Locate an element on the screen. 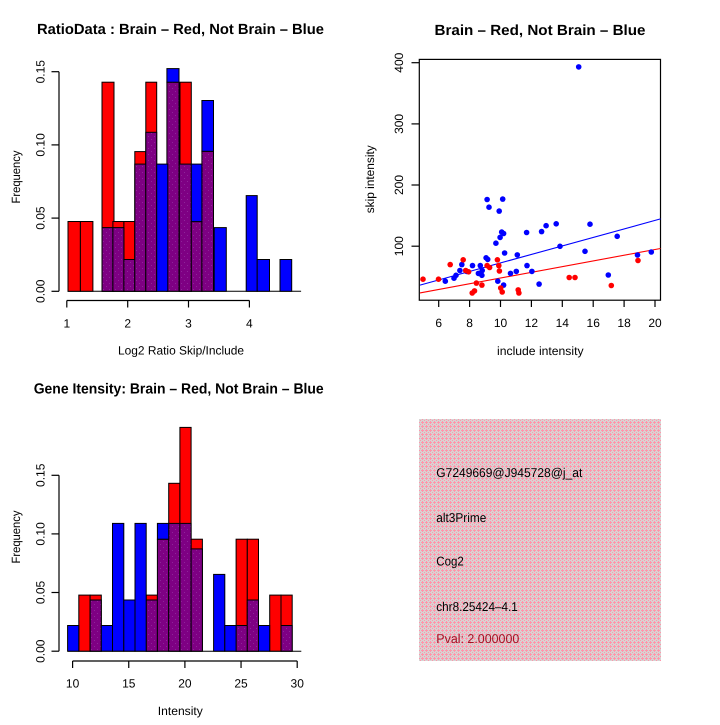  svg-text: 30 is located at coordinates (298, 684).